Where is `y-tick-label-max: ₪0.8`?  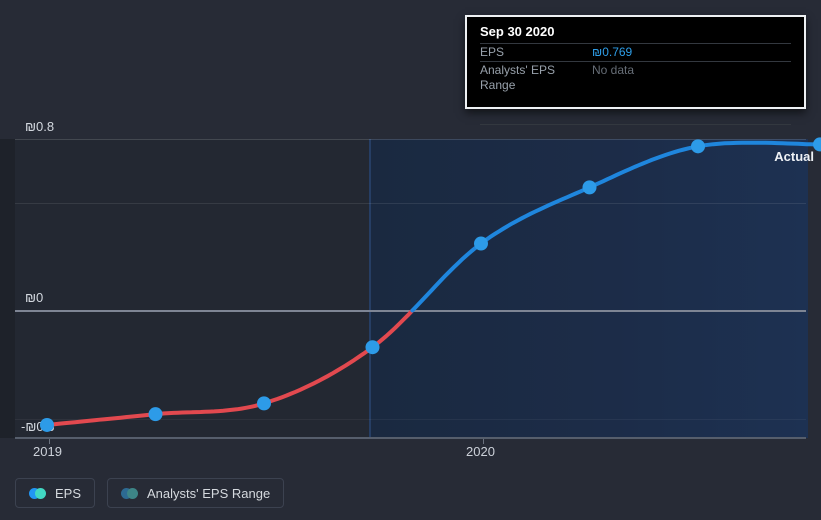 y-tick-label-max: ₪0.8 is located at coordinates (40, 126).